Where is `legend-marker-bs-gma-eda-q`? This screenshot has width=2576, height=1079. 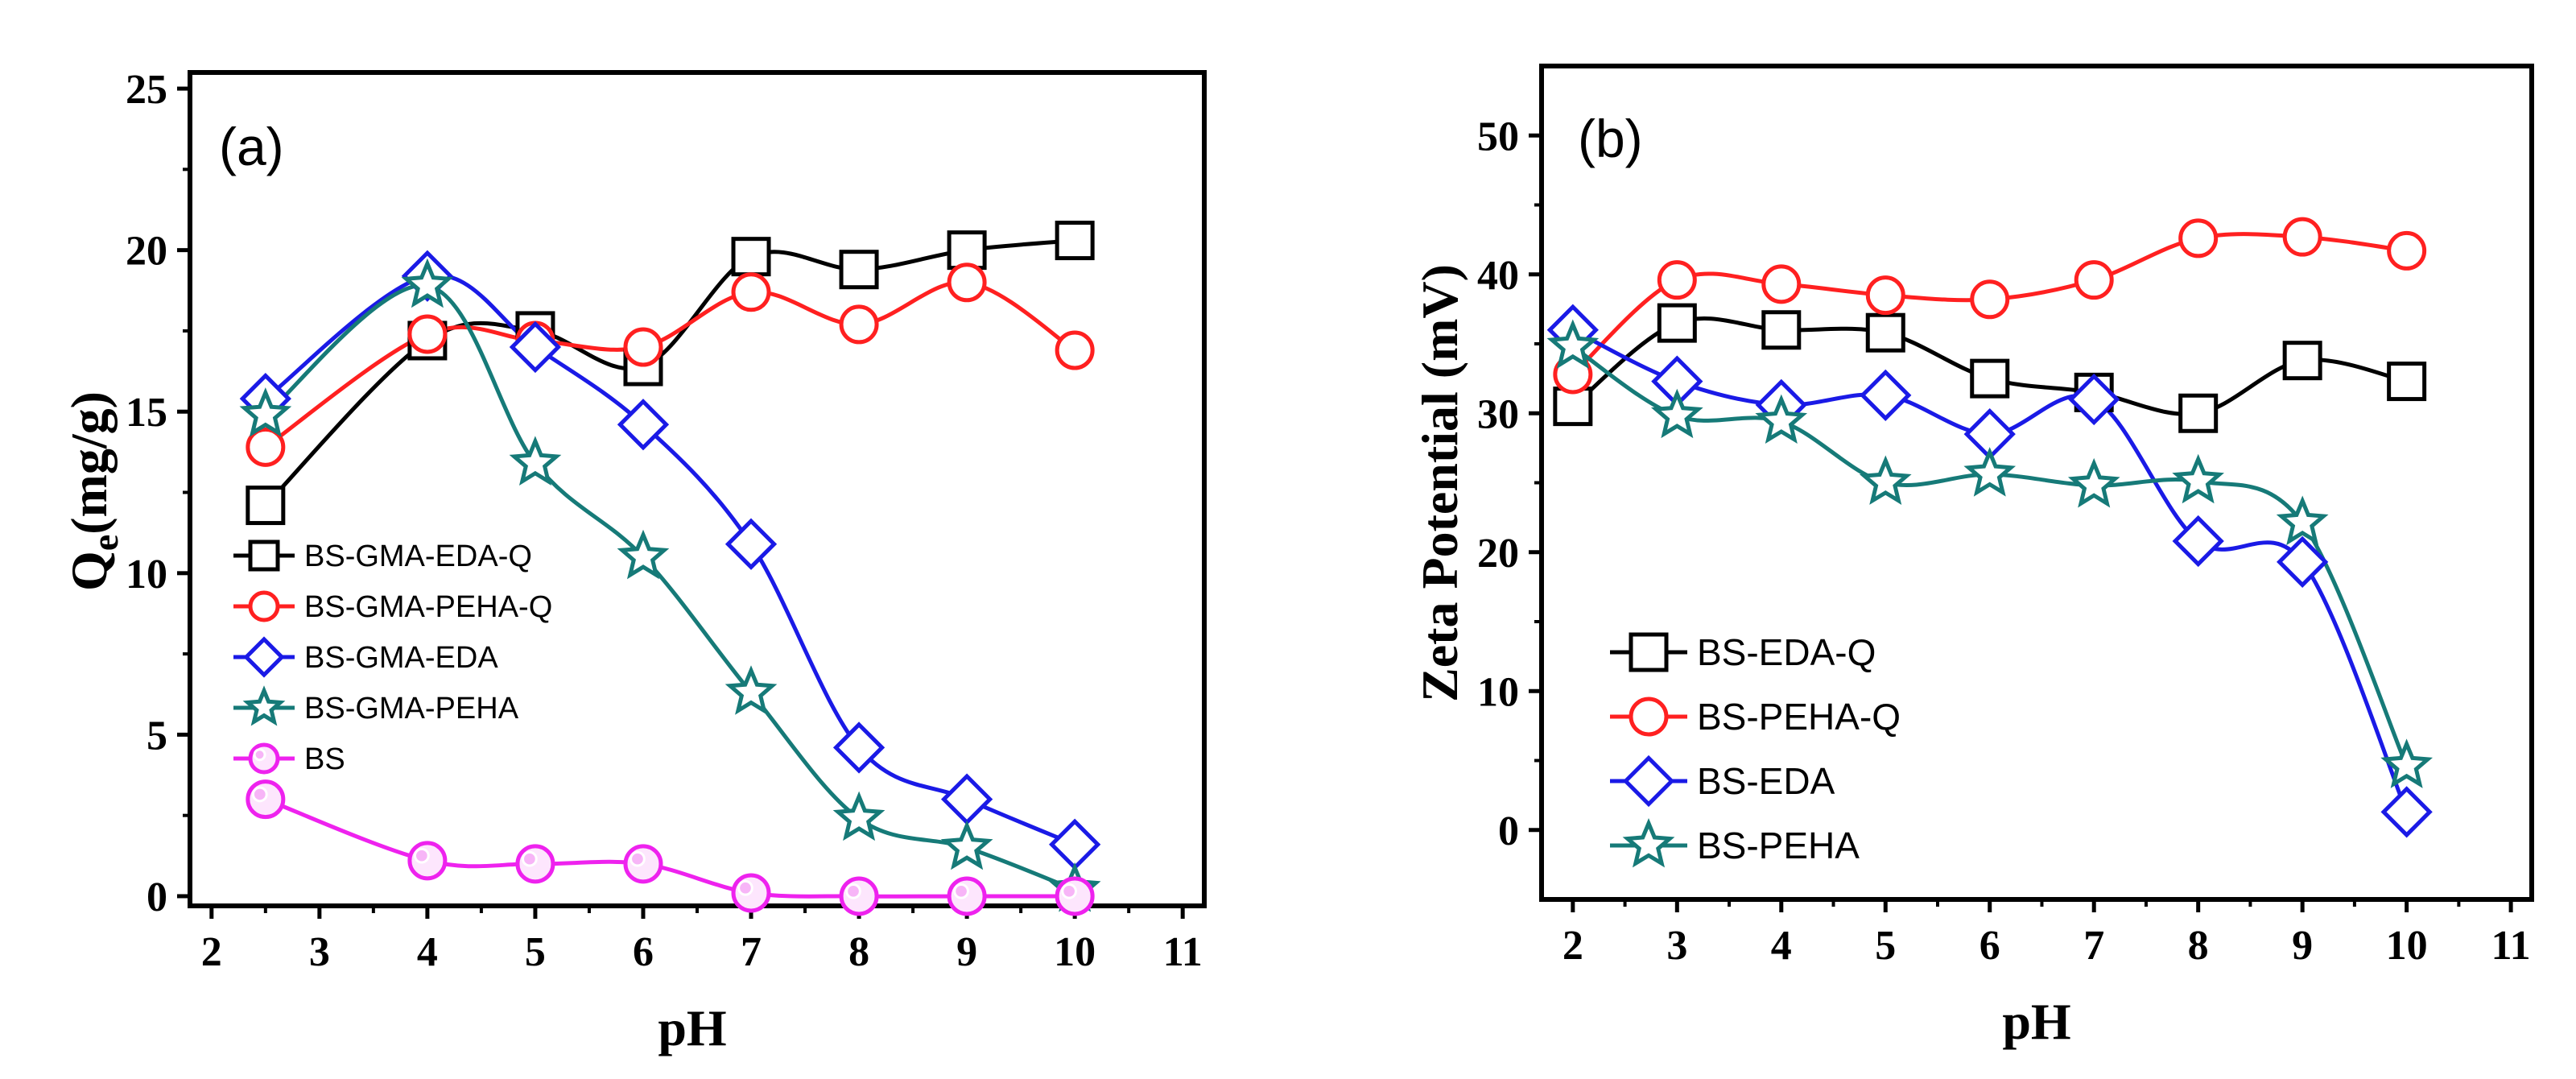 legend-marker-bs-gma-eda-q is located at coordinates (264, 556).